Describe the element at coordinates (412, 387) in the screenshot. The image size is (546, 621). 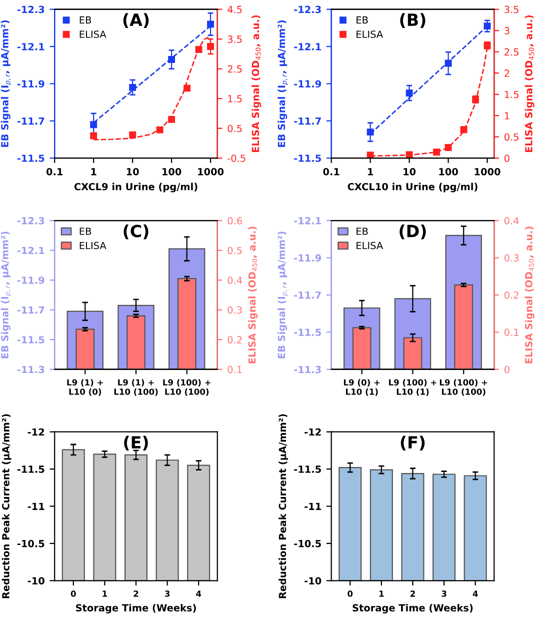
I see `x-tick-label: L9 (100) + L10 (1)` at that location.